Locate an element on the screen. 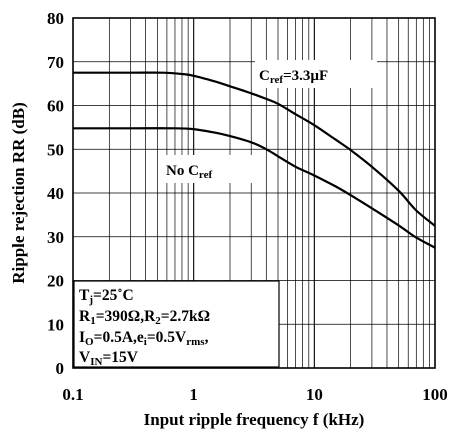 Image resolution: width=457 pixels, height=434 pixels. x-axis-label: Input ripple frequency f (kHz) is located at coordinates (254, 419).